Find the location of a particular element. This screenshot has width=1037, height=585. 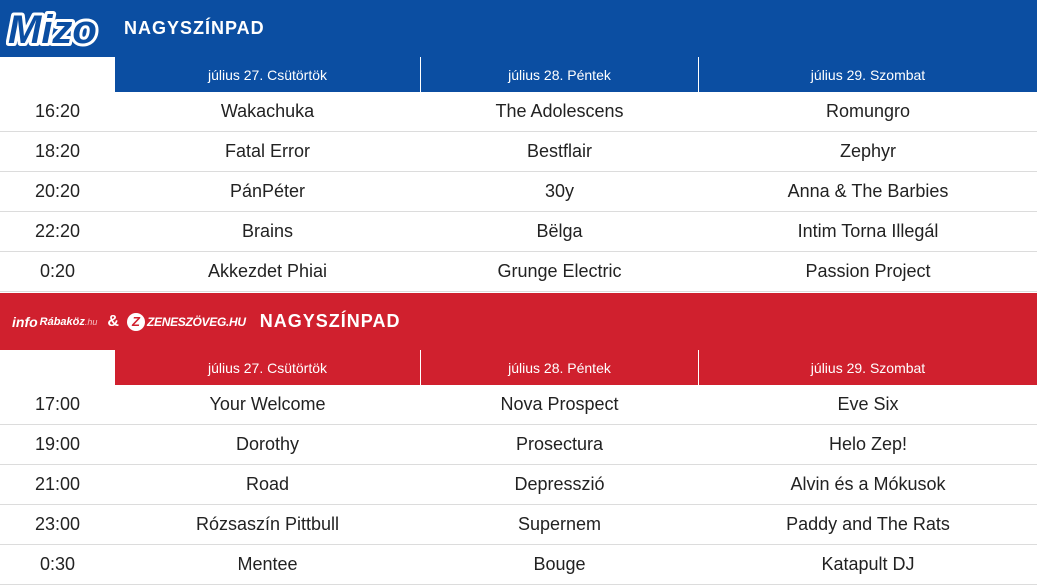

stage1-title: NAGYSZÍNPAD is located at coordinates (194, 28).